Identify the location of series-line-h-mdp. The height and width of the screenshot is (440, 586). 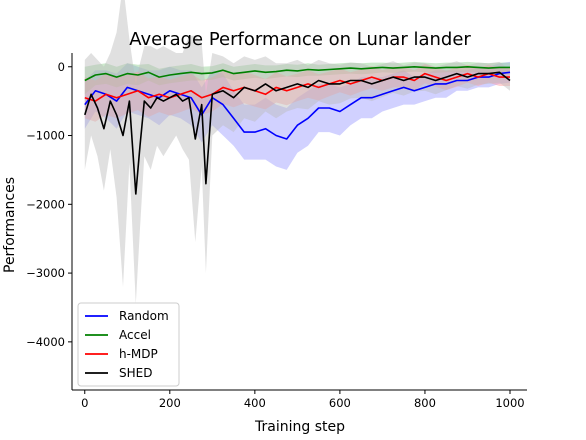
(297, 87).